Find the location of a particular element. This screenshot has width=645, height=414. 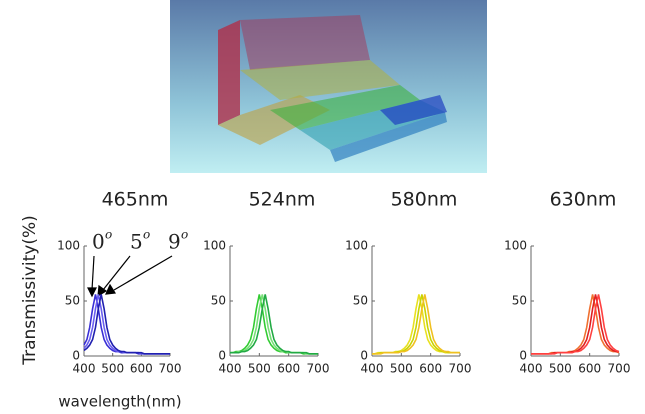

annotation-arrows is located at coordinates (130, 276).